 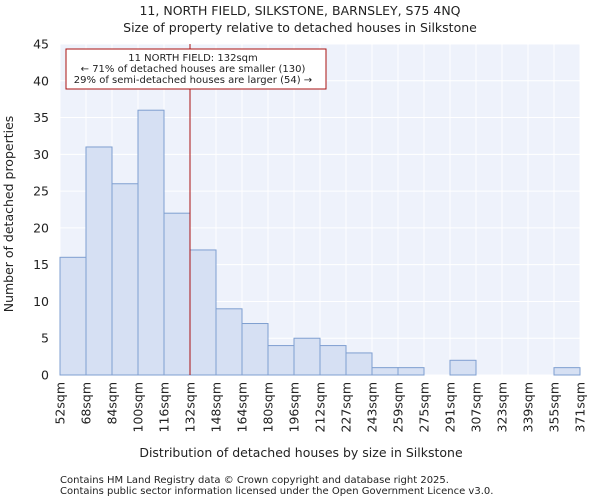 I want to click on bar-148sqm, so click(x=229, y=342).